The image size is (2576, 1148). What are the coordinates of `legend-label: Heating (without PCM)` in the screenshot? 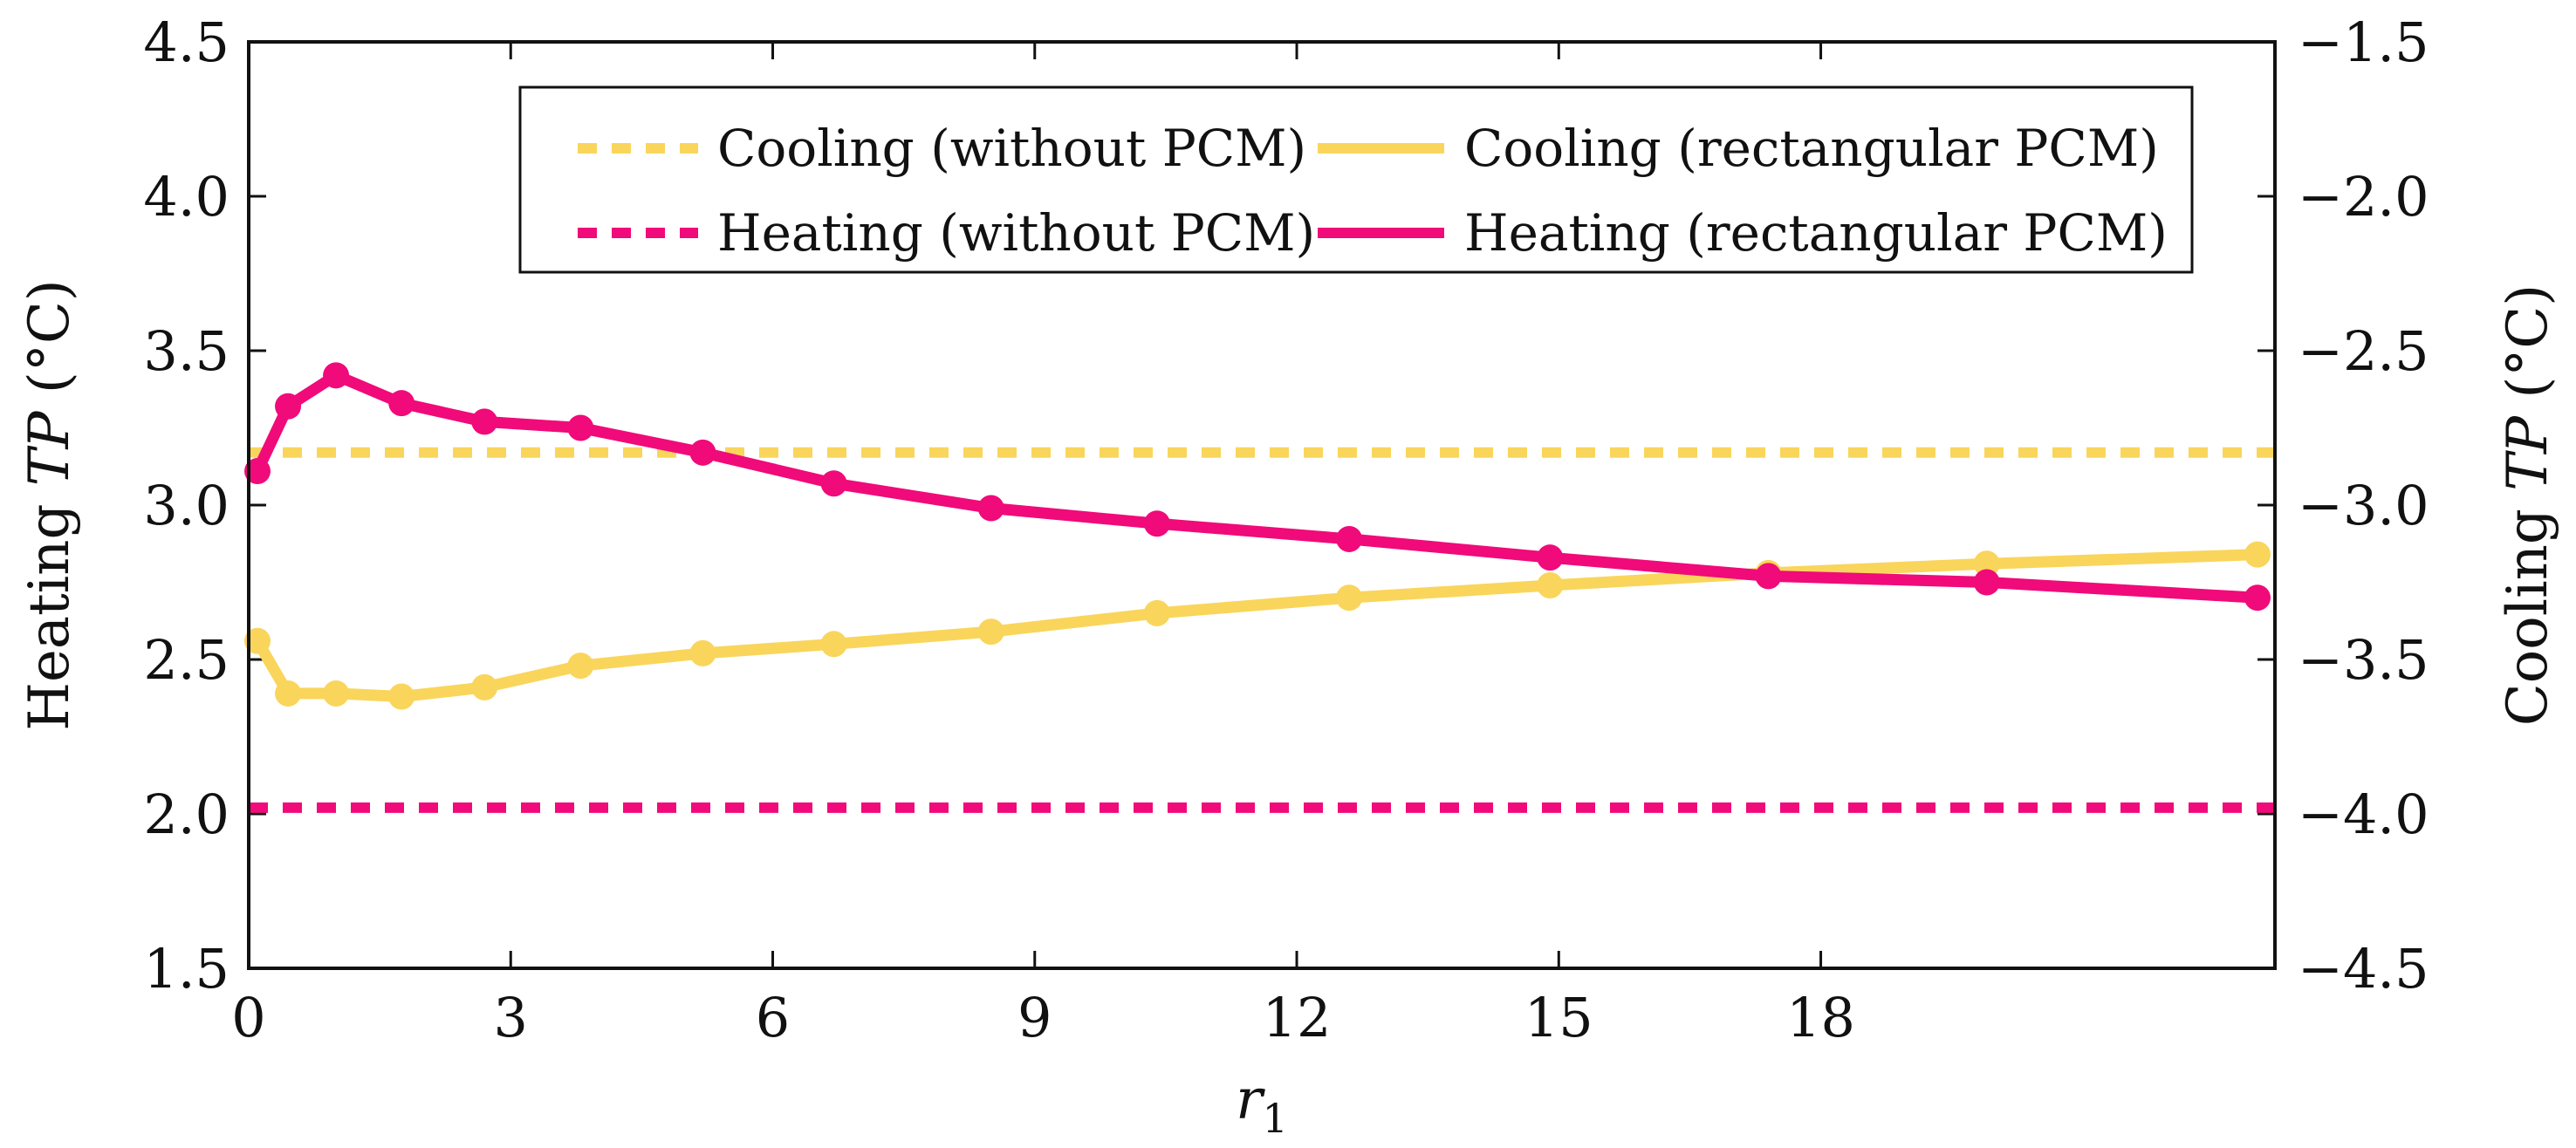 It's located at (1016, 233).